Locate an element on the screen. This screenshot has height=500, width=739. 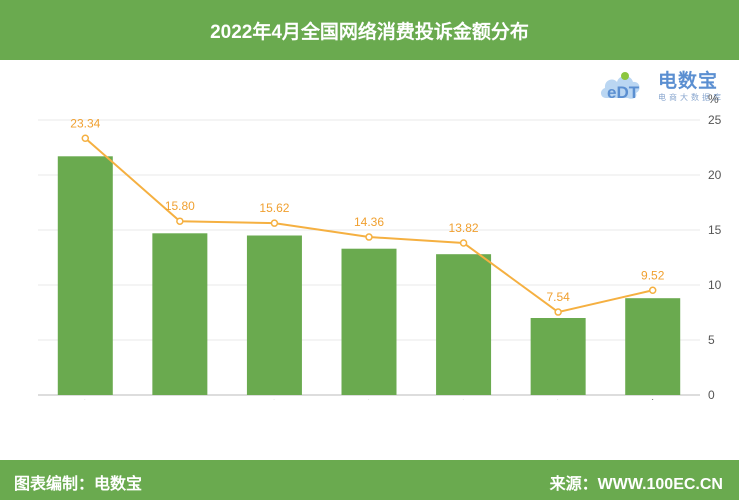
y-tick-label: 25 is located at coordinates (715, 120).